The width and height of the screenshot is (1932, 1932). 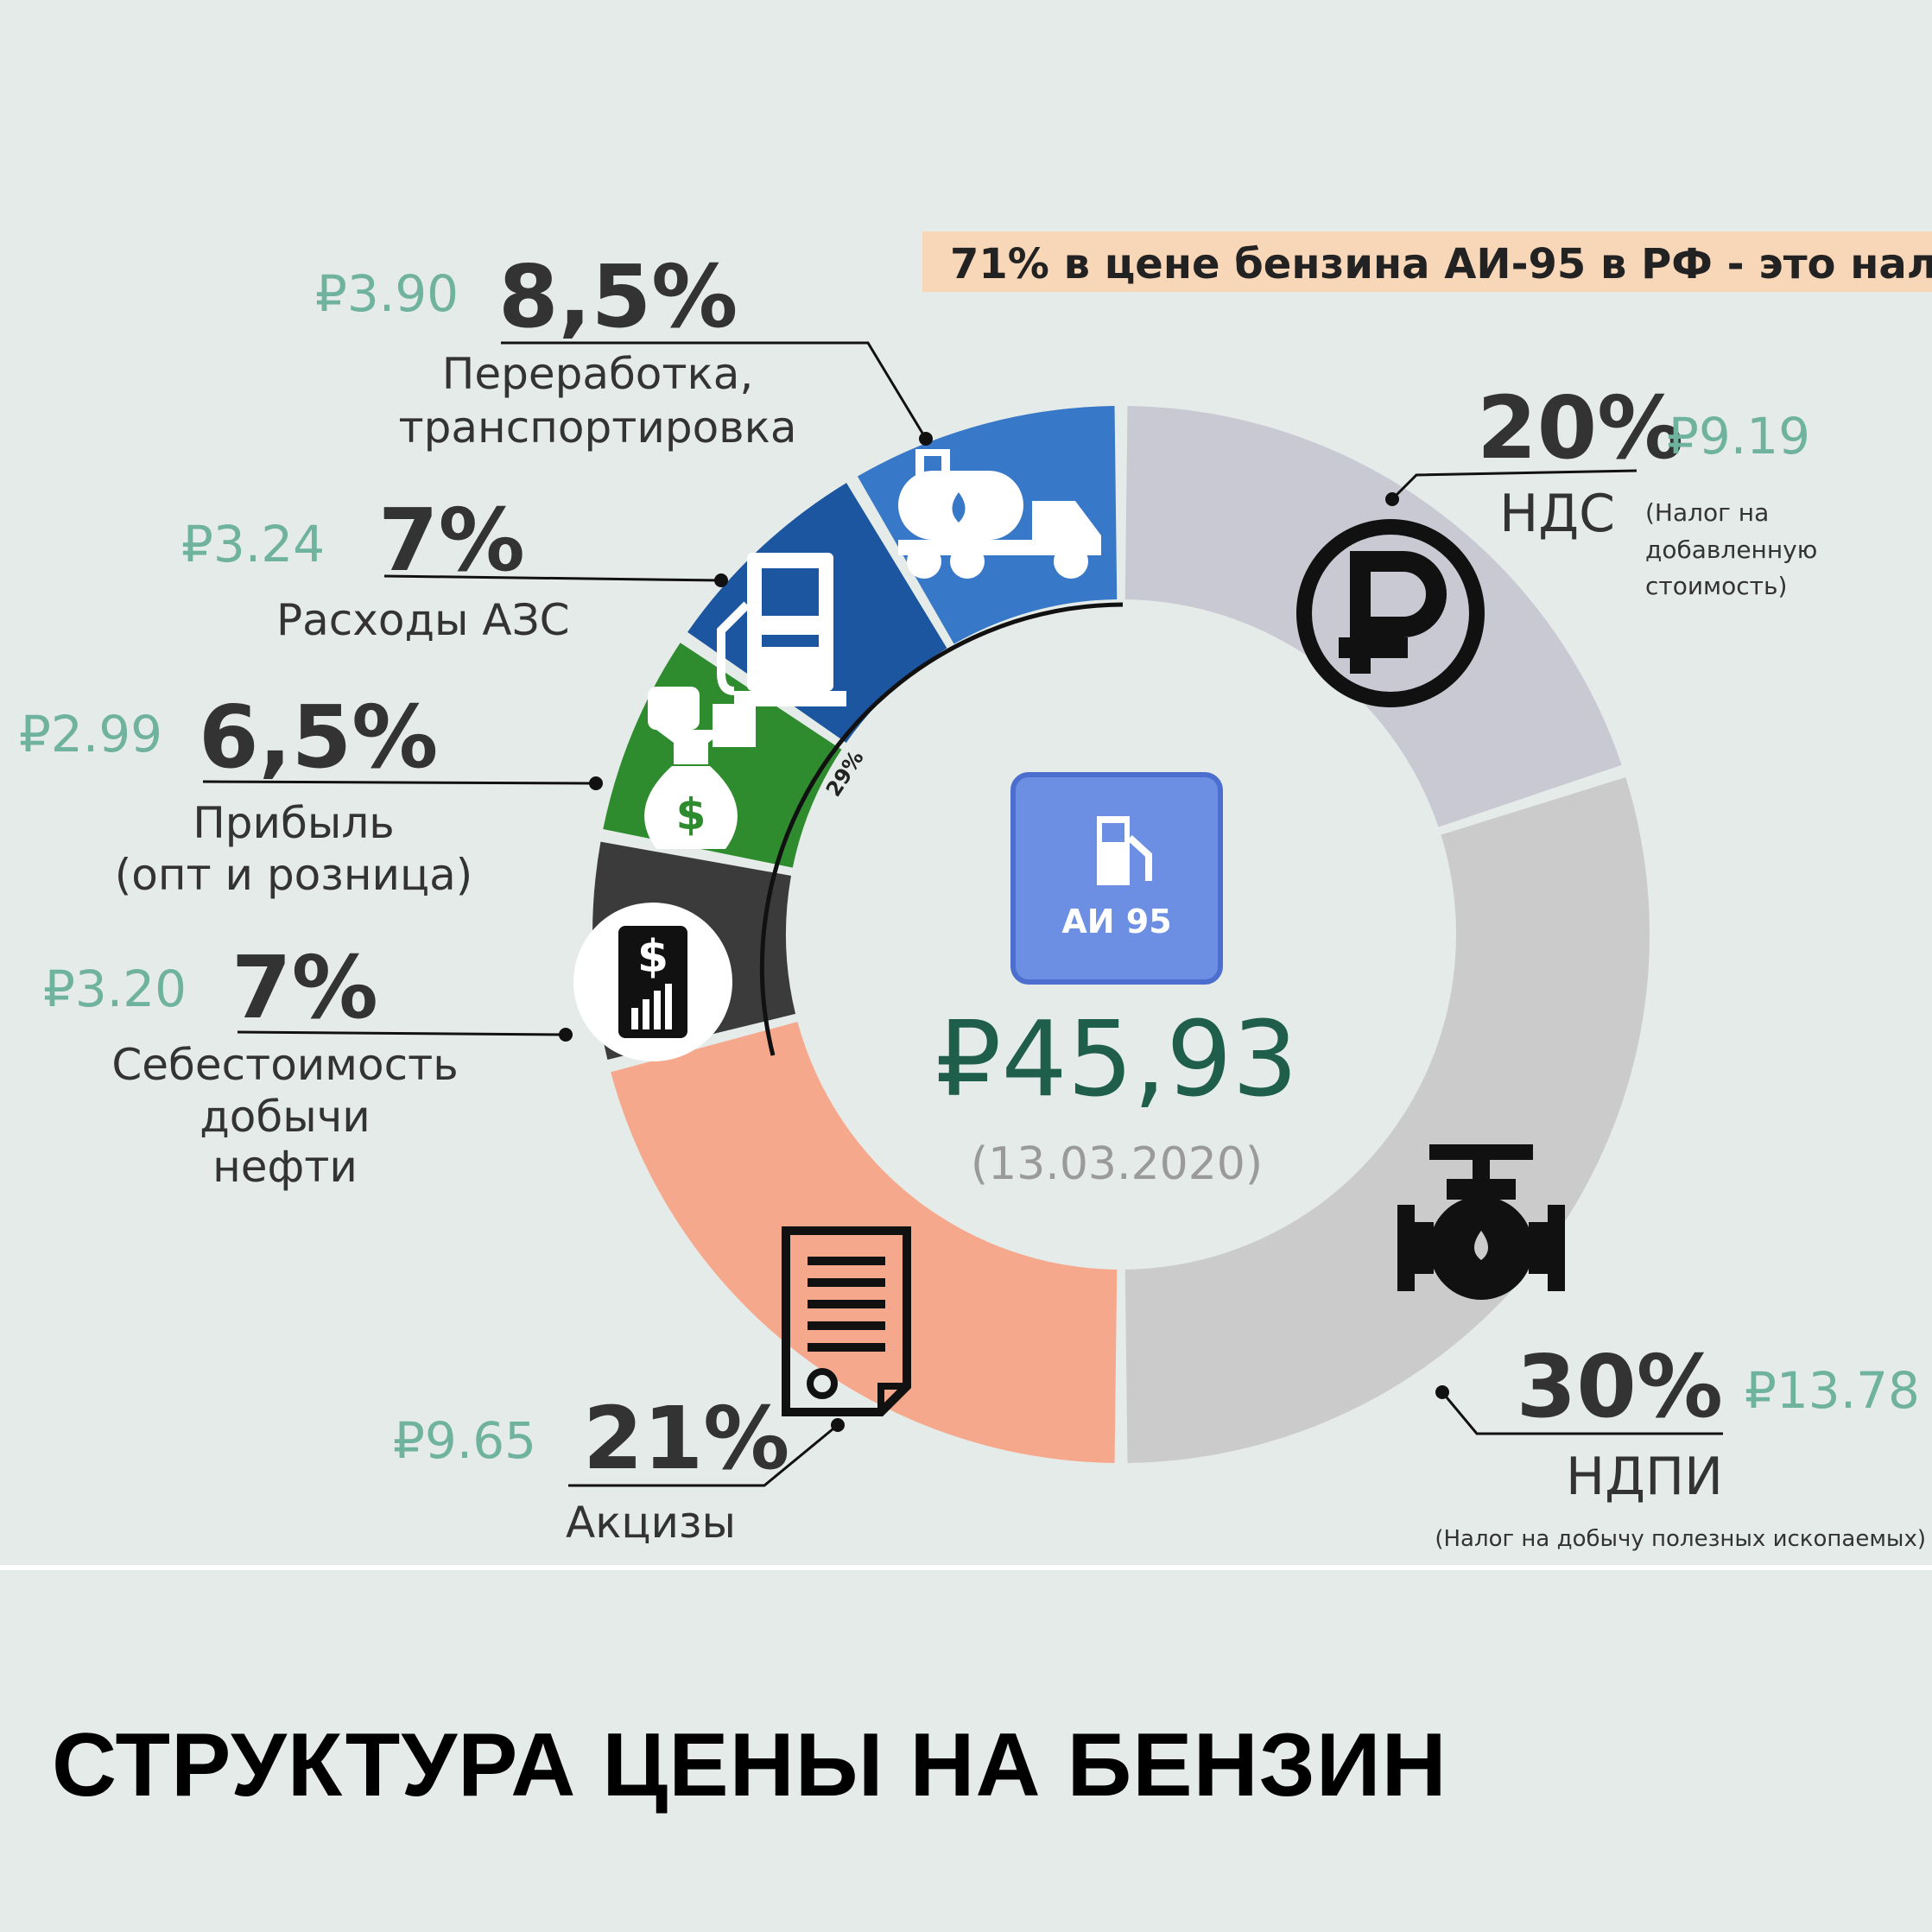 I want to click on page-heading: СТРУКТУРА ЦЕНЫ НА БЕНЗИН, so click(x=749, y=1765).